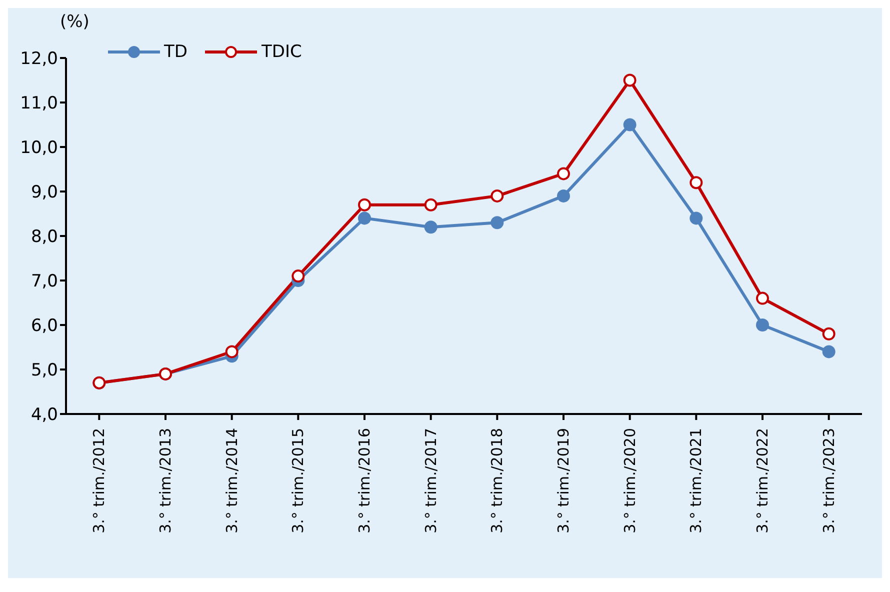 Image resolution: width=890 pixels, height=592 pixels. I want to click on x-tick-label: 3.° trim./2018, so click(497, 481).